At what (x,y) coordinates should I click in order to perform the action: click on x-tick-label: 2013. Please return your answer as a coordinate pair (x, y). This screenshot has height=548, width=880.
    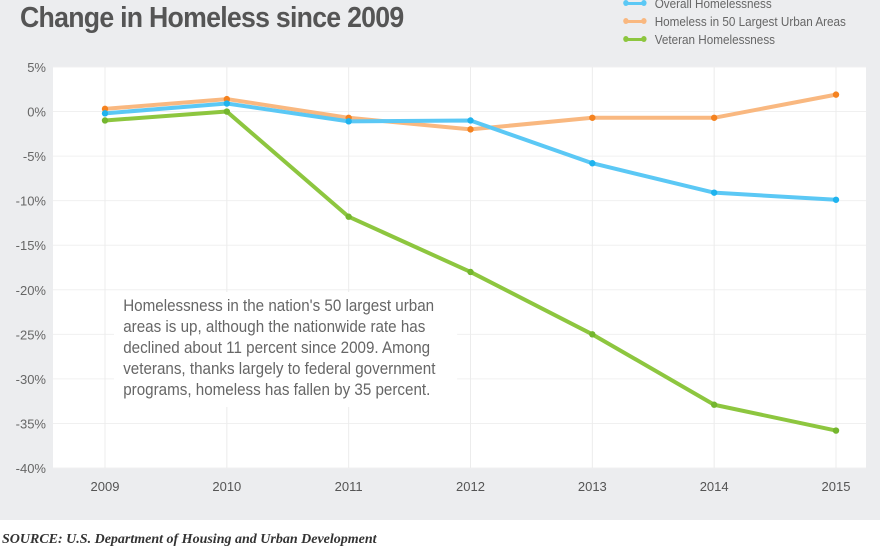
    Looking at the image, I should click on (592, 486).